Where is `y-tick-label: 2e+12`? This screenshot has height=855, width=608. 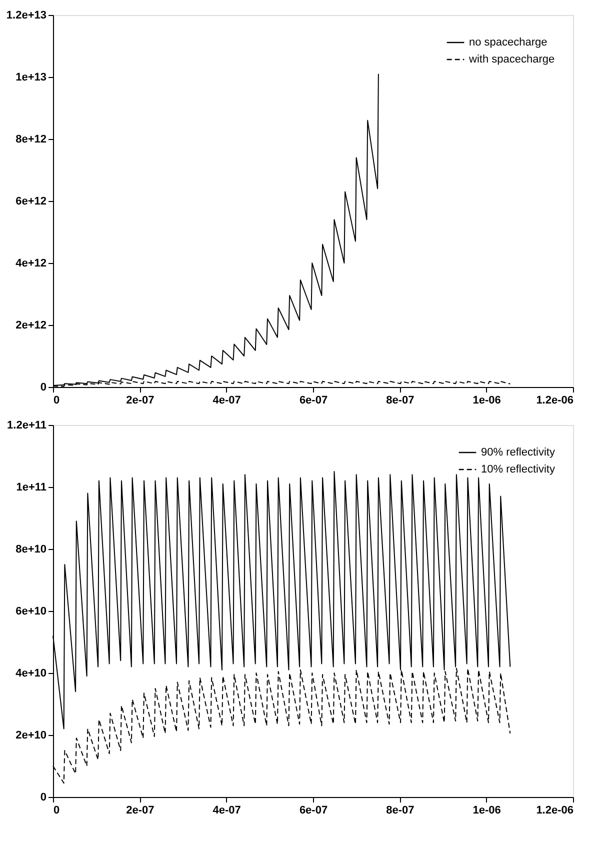 y-tick-label: 2e+12 is located at coordinates (31, 326).